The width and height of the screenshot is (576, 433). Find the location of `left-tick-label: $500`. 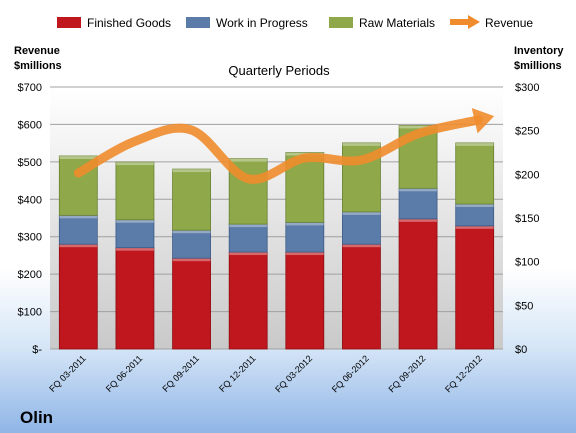

left-tick-label: $500 is located at coordinates (30, 163).